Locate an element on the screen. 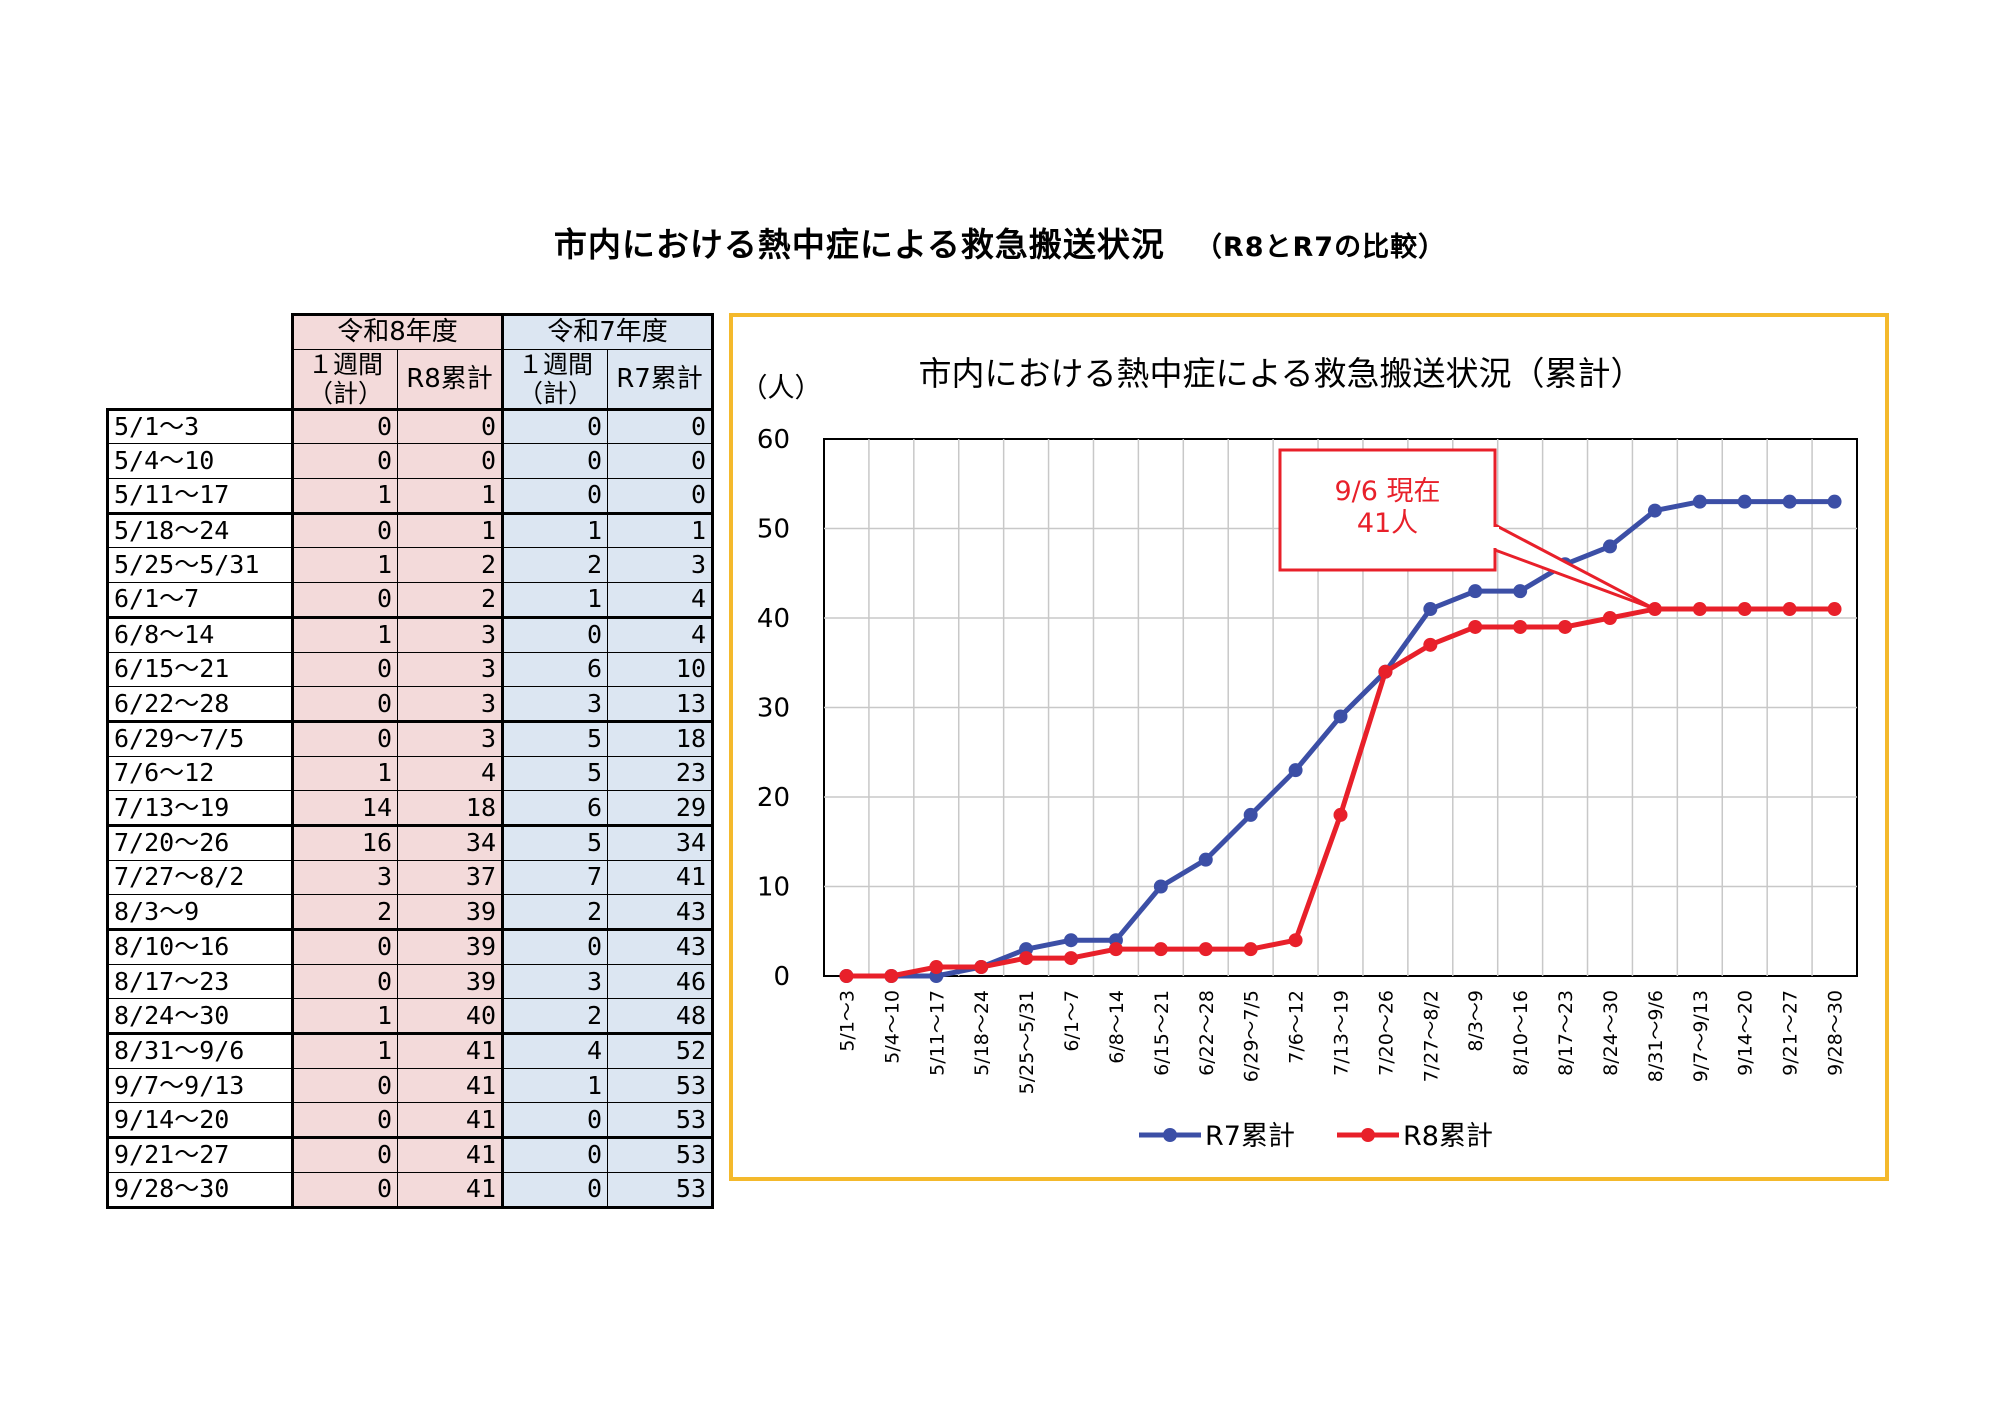 The image size is (2000, 1413). r7-cumulative-cell: 52 is located at coordinates (660, 1050).